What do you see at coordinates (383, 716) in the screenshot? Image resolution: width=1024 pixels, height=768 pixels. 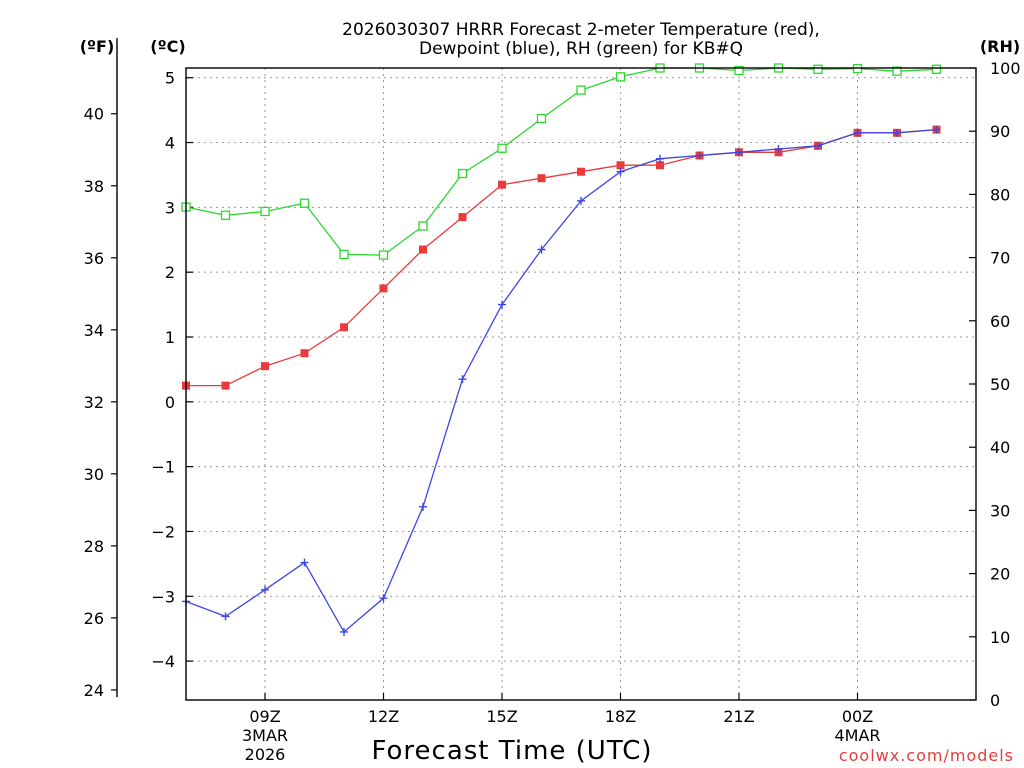 I see `time-tick-label: 12Z` at bounding box center [383, 716].